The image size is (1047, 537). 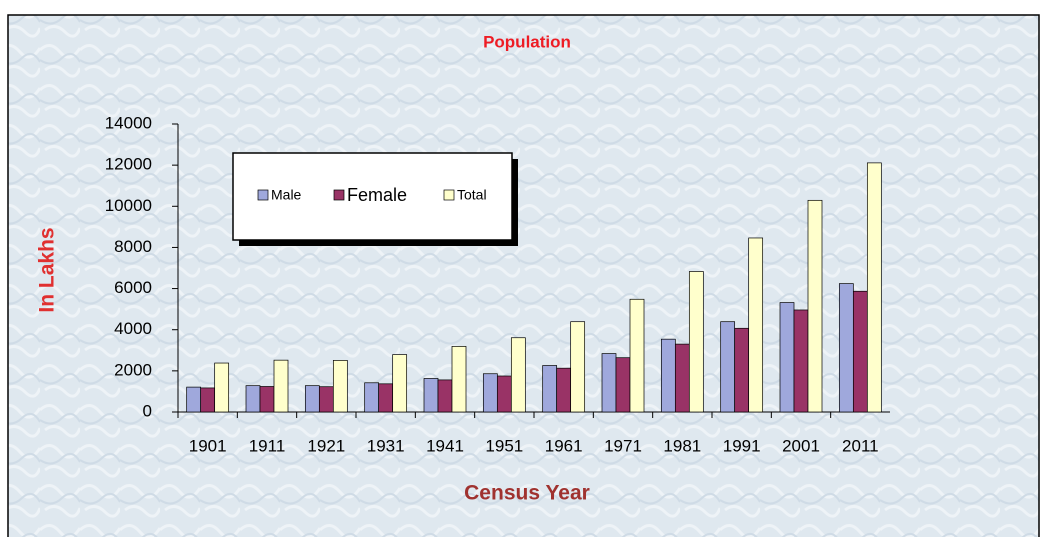 What do you see at coordinates (208, 445) in the screenshot?
I see `x-tick-label: 1901` at bounding box center [208, 445].